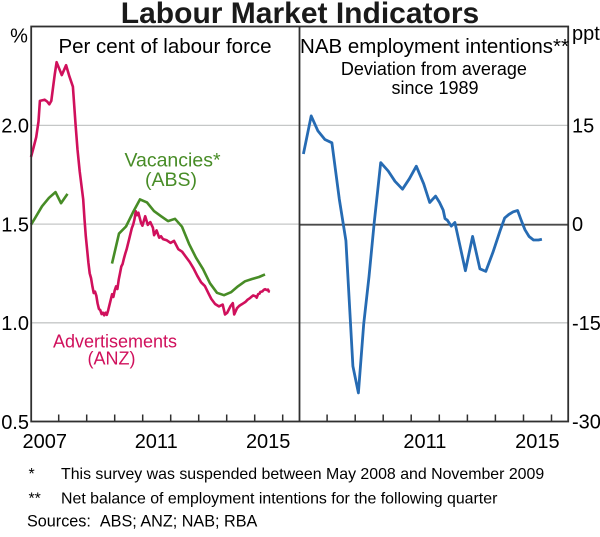 This screenshot has width=600, height=537. What do you see at coordinates (577, 225) in the screenshot?
I see `svg-text: 0` at bounding box center [577, 225].